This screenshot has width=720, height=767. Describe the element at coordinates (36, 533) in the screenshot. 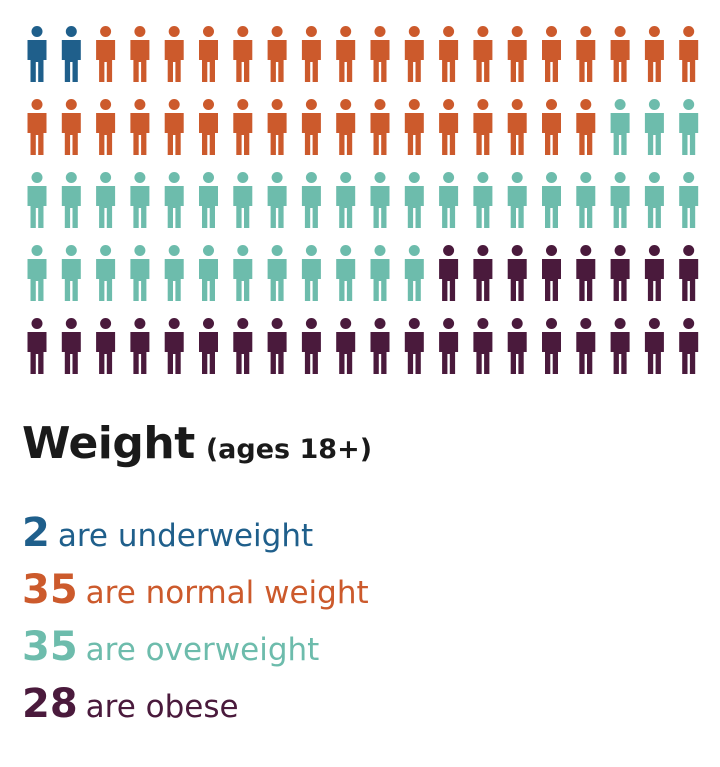

I see `legend-count: 2` at that location.